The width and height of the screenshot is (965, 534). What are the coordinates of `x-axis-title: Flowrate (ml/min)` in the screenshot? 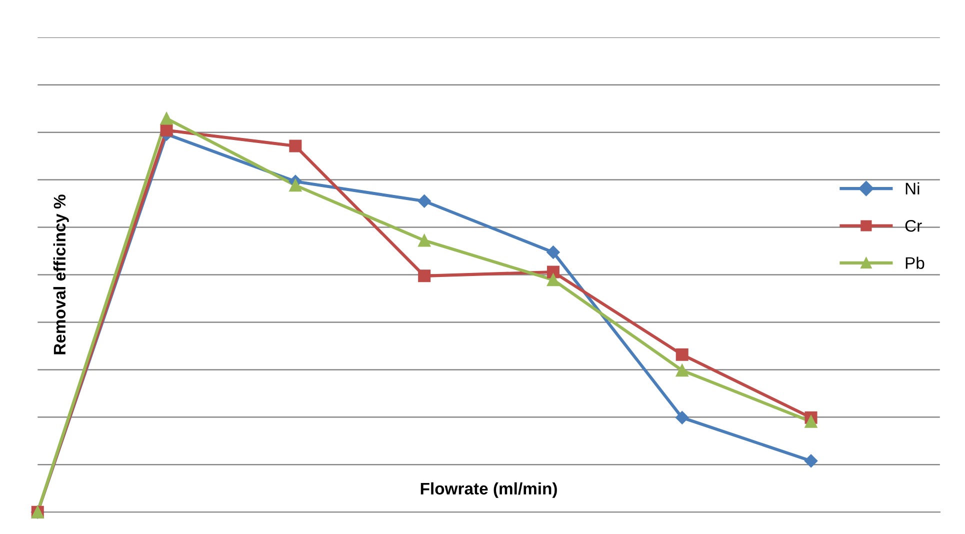 It's located at (488, 490).